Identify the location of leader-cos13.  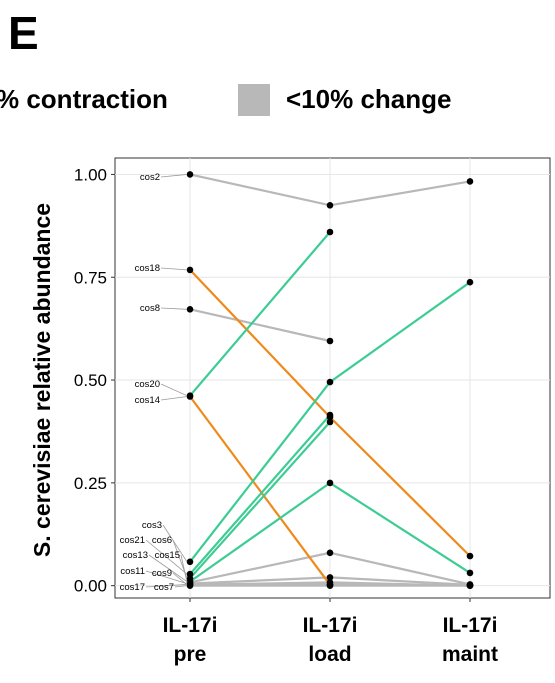
(168, 568).